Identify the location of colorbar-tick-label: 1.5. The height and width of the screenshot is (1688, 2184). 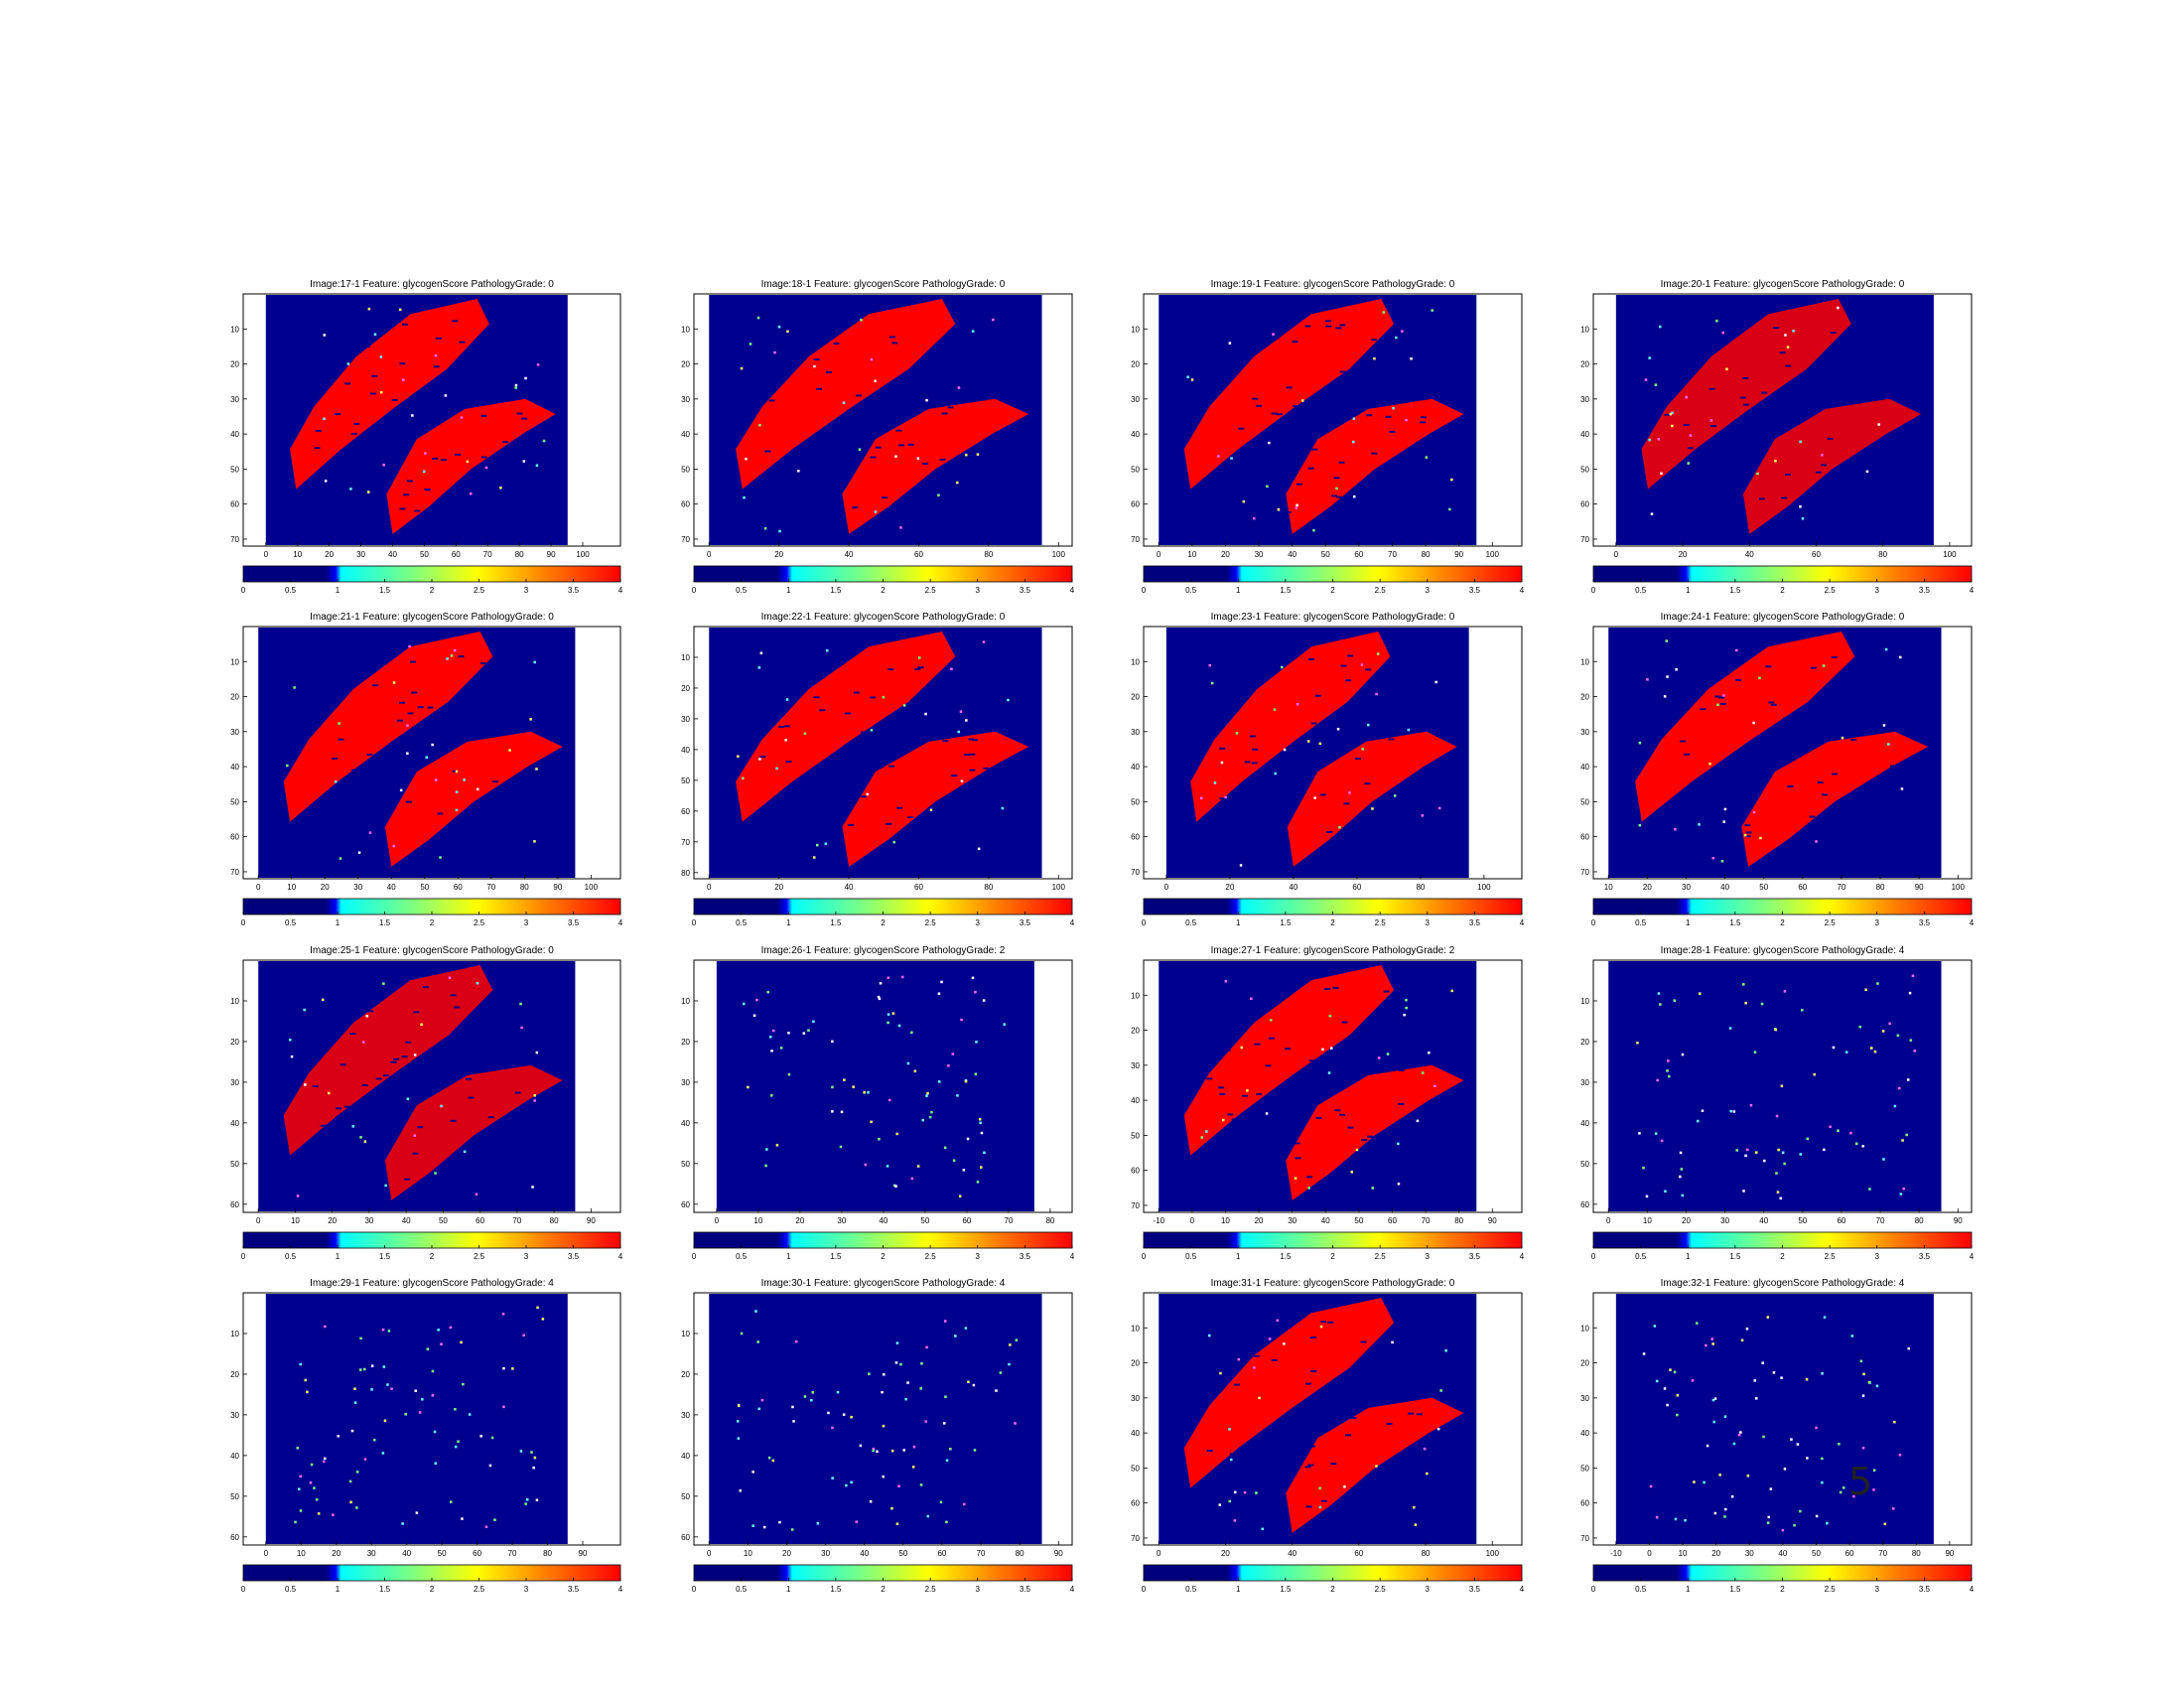
(1286, 590).